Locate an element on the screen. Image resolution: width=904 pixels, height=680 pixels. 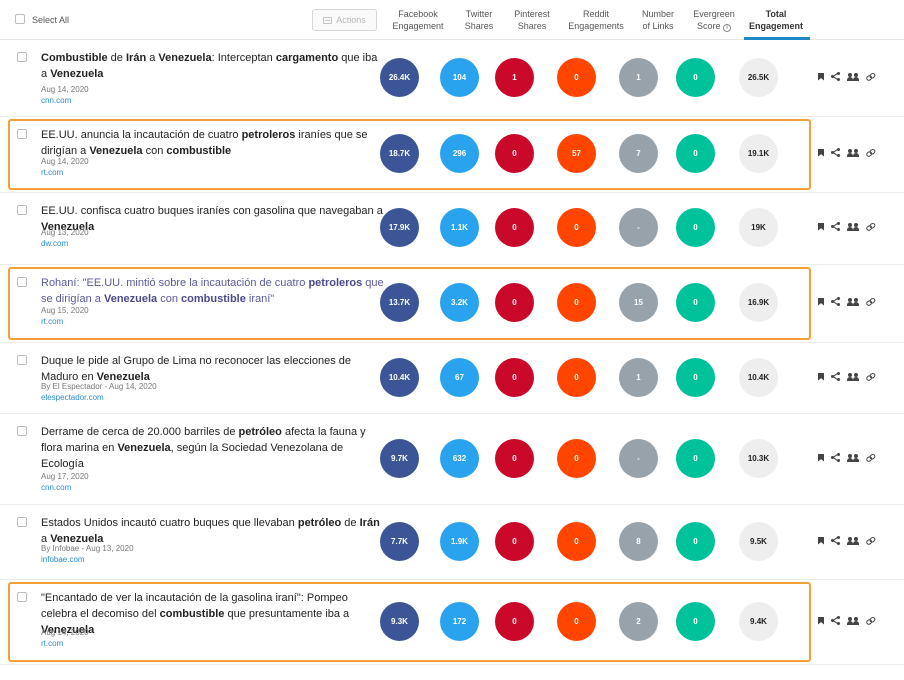
twitter-metric: 296 is located at coordinates (459, 153).